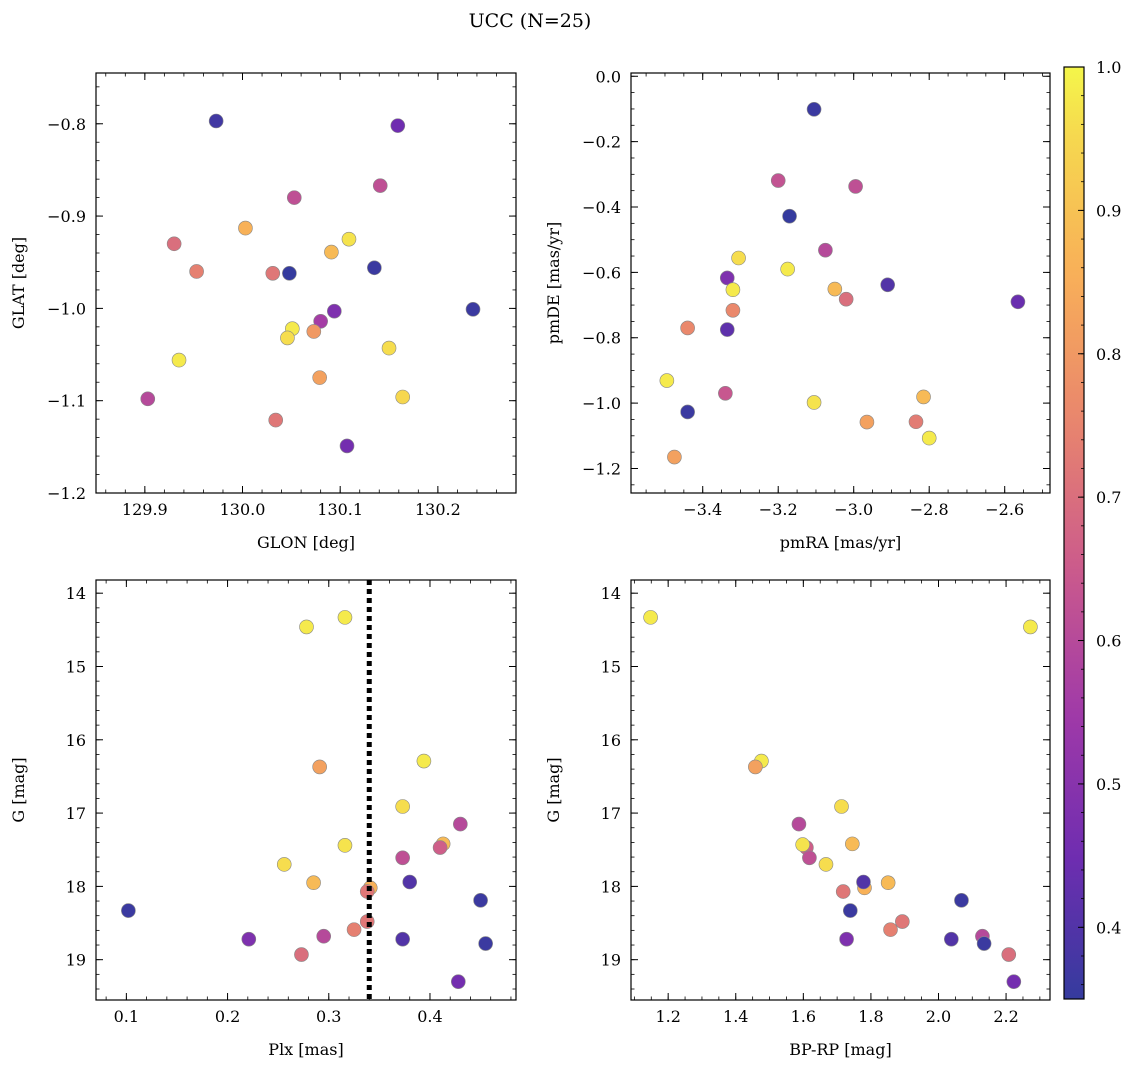  Describe the element at coordinates (1004, 509) in the screenshot. I see `x-tick-label: −2.6` at that location.